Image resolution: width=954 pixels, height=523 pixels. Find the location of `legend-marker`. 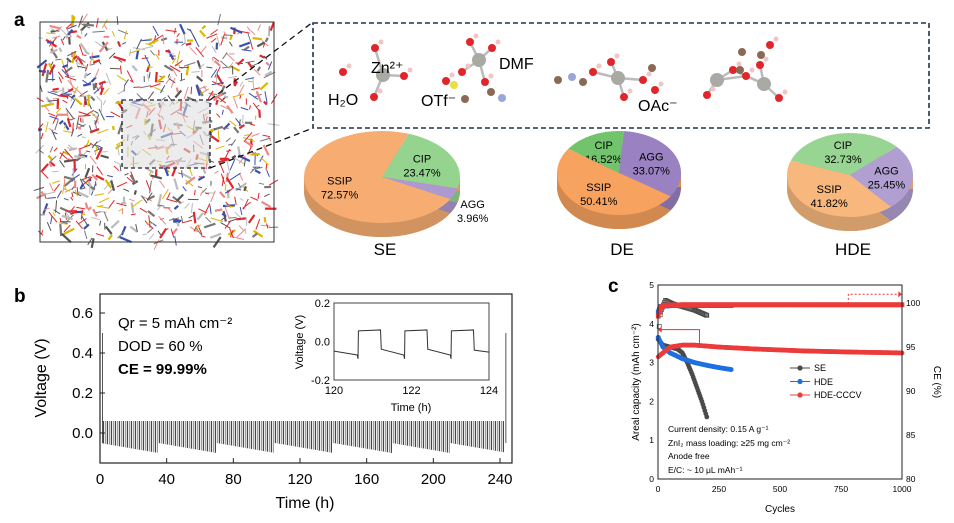

legend-marker is located at coordinates (800, 381).